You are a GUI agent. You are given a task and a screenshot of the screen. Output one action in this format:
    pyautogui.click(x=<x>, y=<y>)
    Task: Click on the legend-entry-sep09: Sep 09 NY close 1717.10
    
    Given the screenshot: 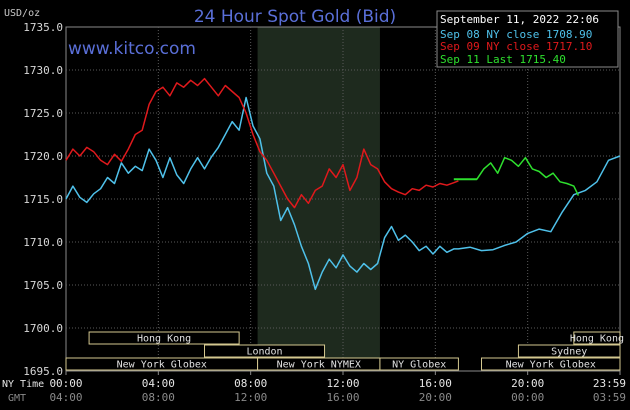 What is the action you would take?
    pyautogui.click(x=516, y=46)
    